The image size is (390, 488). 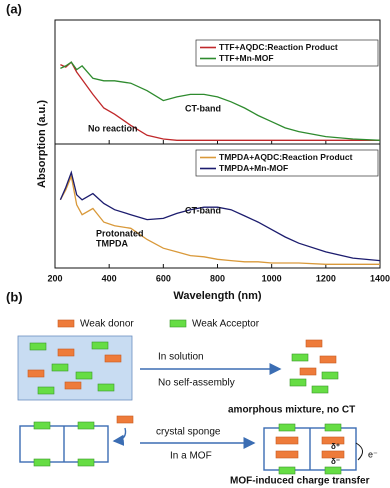 I want to click on x-axis-label: Wavelength (nm), so click(x=217, y=296).